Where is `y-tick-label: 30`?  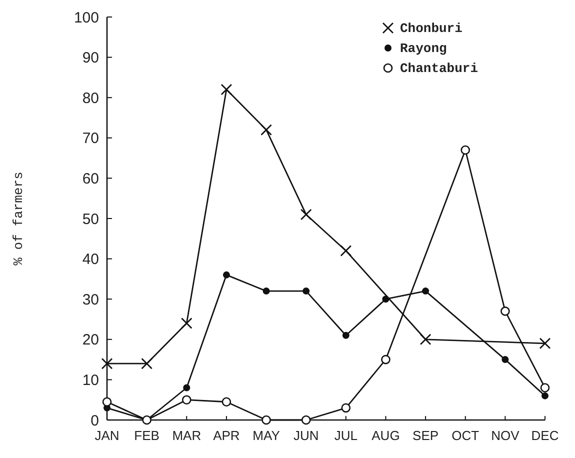
y-tick-label: 30 is located at coordinates (90, 299).